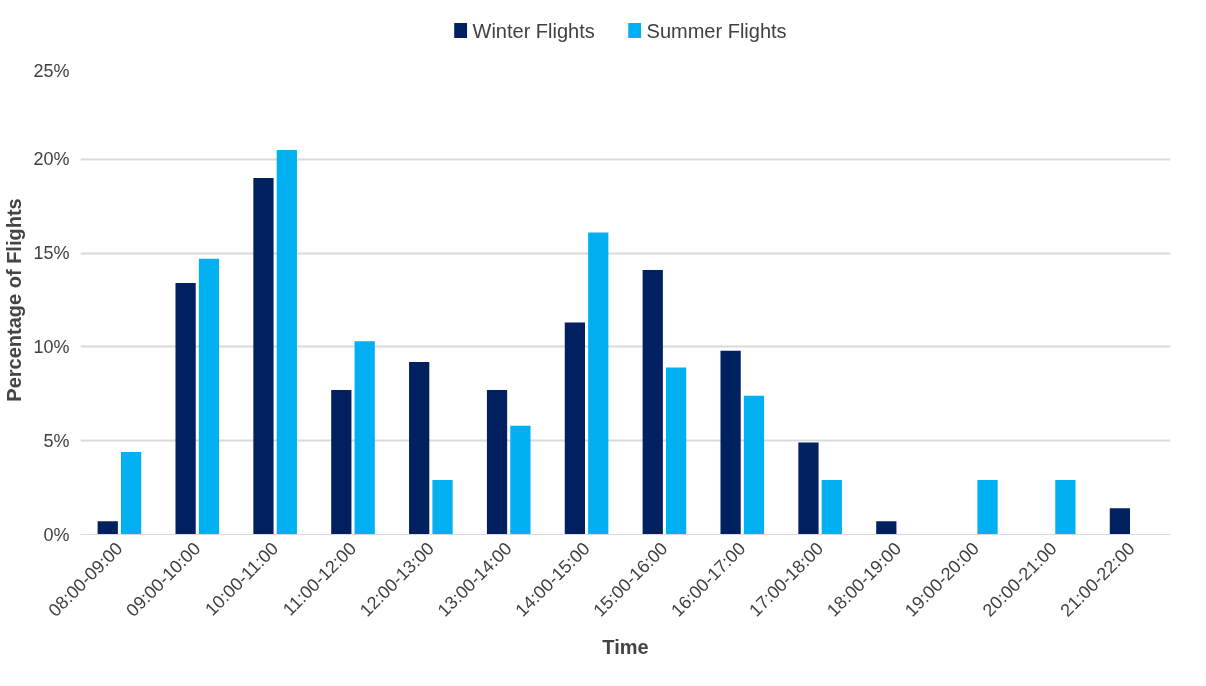  What do you see at coordinates (56, 440) in the screenshot?
I see `y-tick-label: 5%` at bounding box center [56, 440].